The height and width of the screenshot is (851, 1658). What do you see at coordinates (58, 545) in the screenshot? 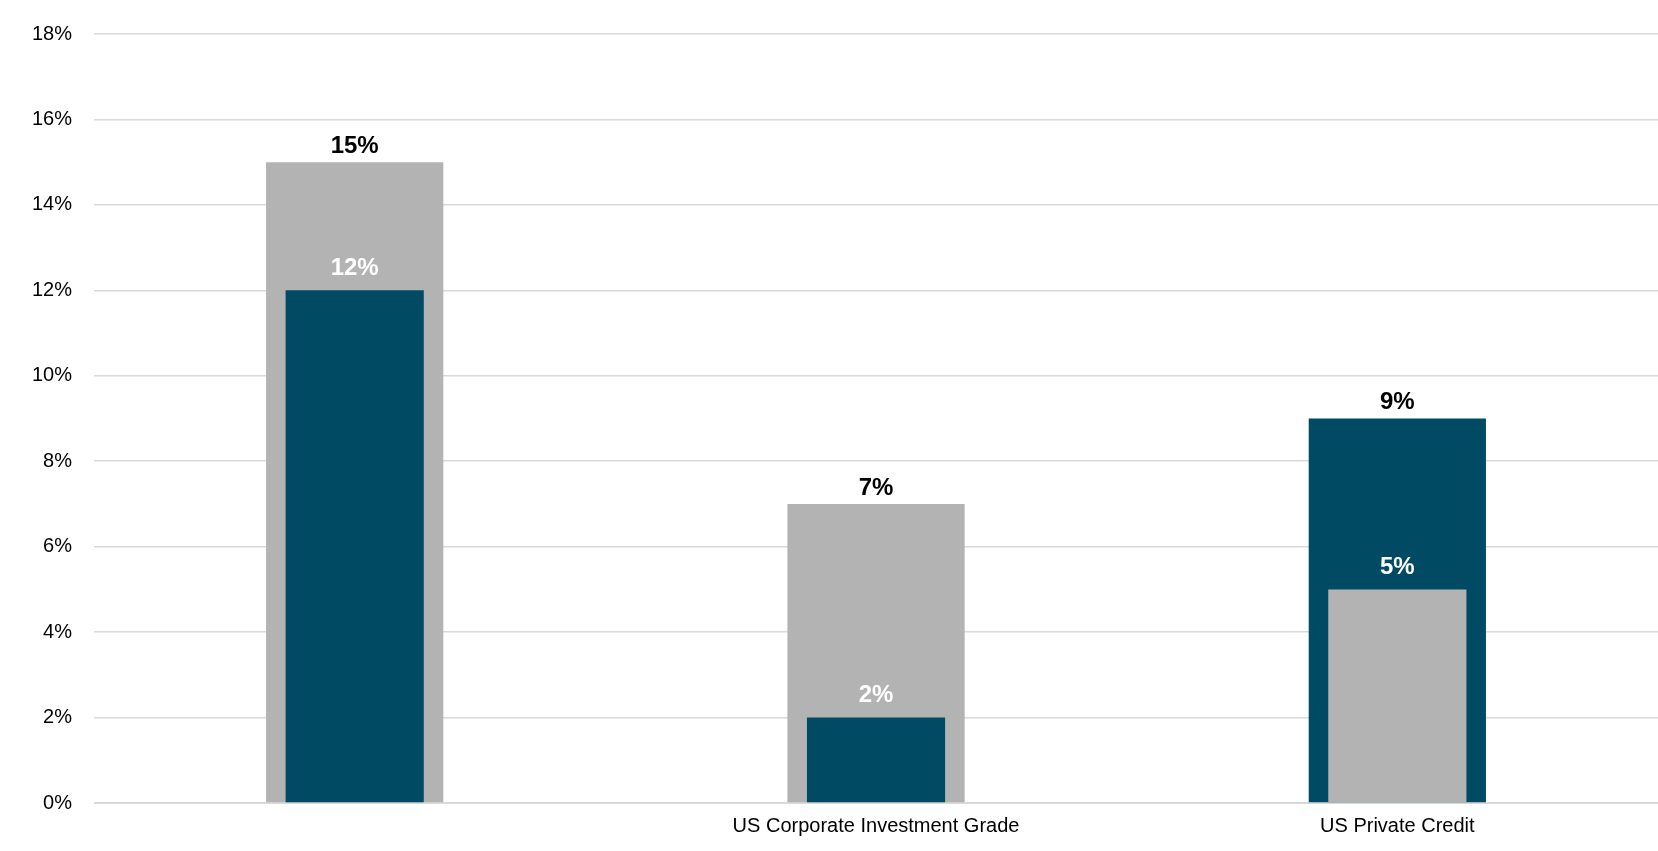
I see `y-tick-label: 6%` at bounding box center [58, 545].